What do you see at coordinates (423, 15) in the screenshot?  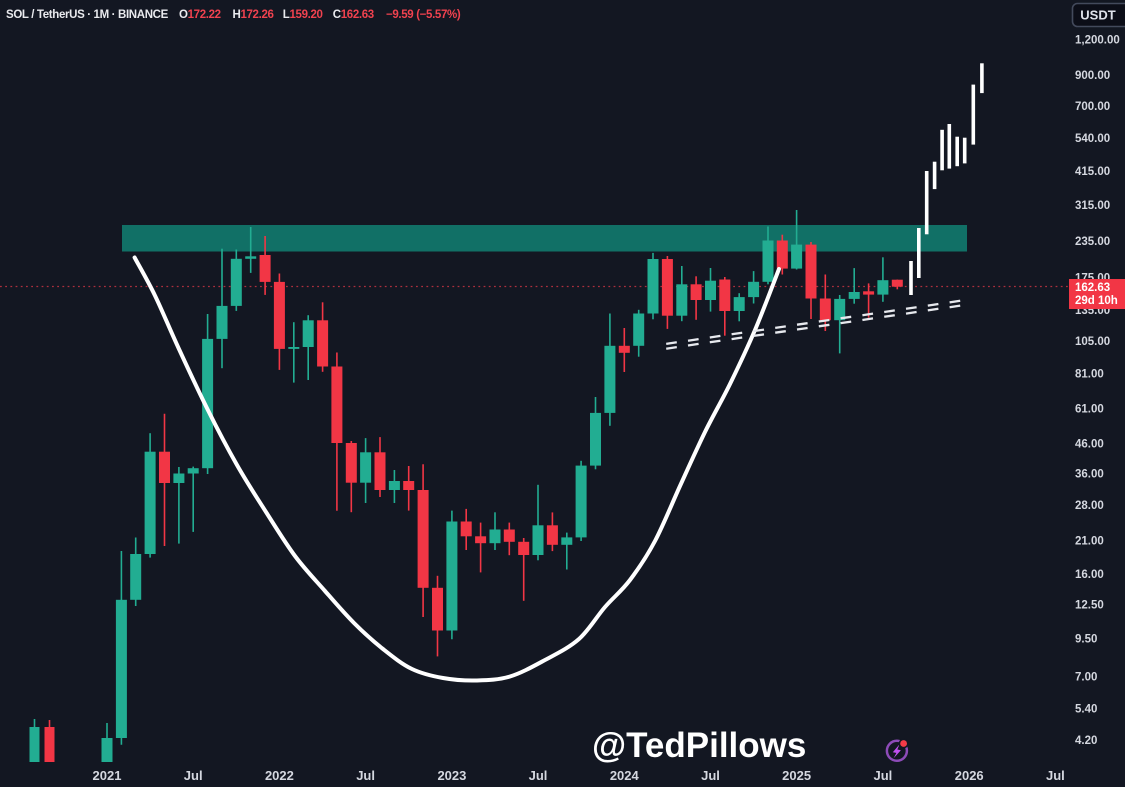 I see `svg-text: −9.59 (−5.57%)` at bounding box center [423, 15].